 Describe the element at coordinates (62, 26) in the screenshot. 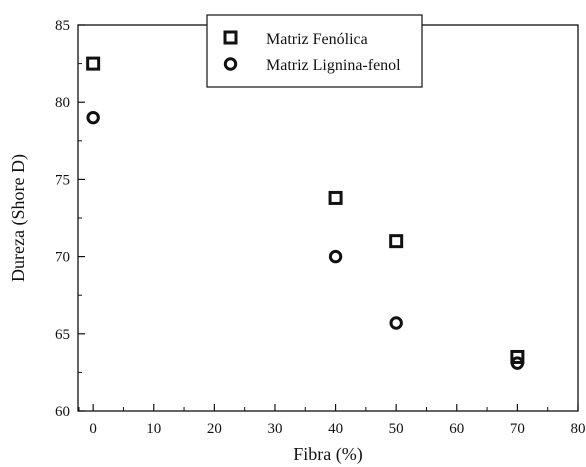

I see `y-tick-label: 85` at that location.